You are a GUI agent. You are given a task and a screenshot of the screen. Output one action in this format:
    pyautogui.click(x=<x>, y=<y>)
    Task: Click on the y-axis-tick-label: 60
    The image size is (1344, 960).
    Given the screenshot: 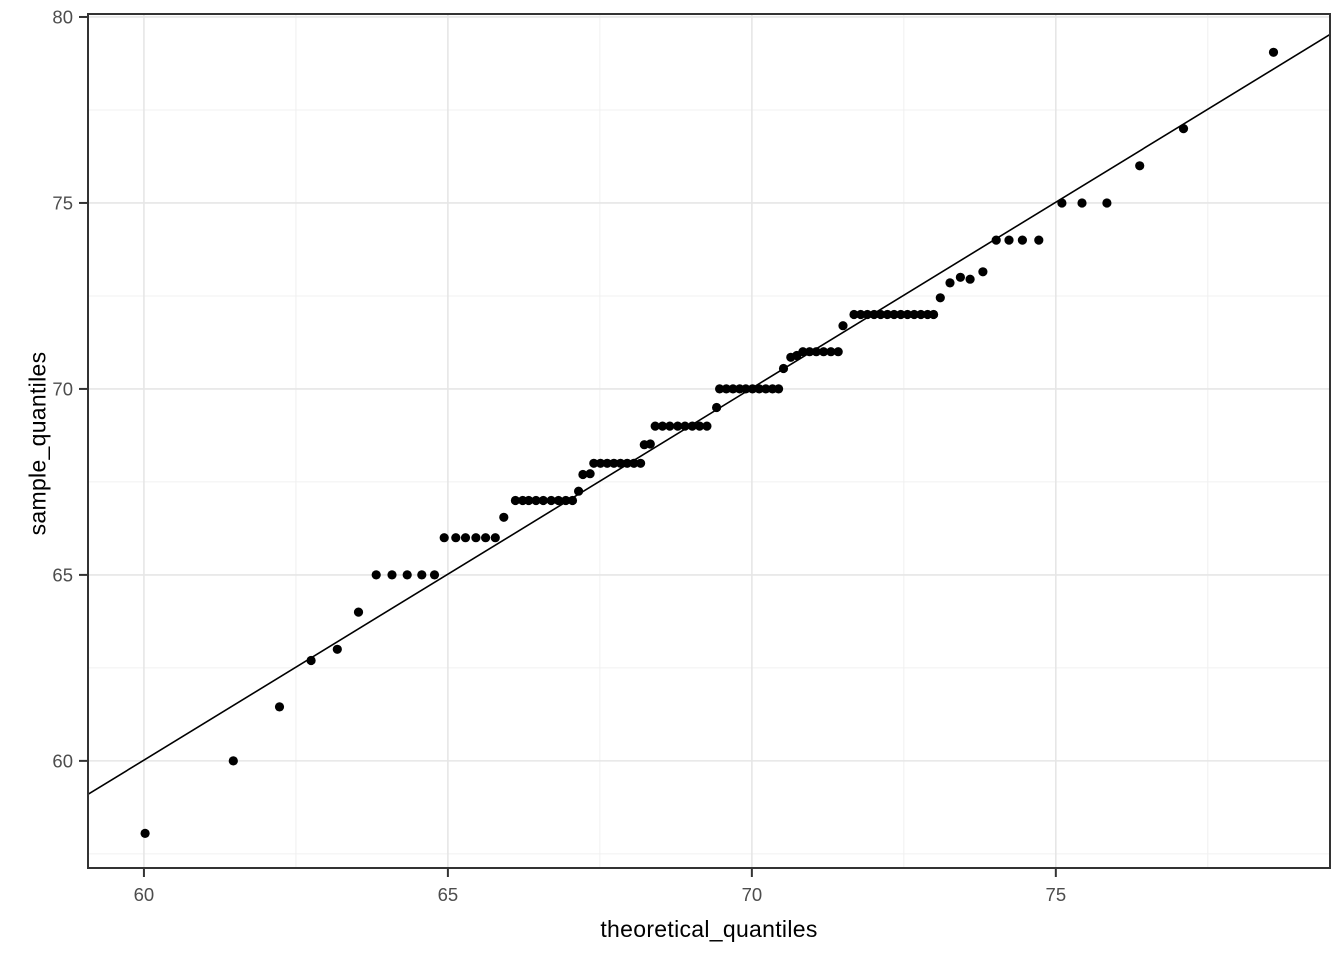 What is the action you would take?
    pyautogui.click(x=62, y=760)
    